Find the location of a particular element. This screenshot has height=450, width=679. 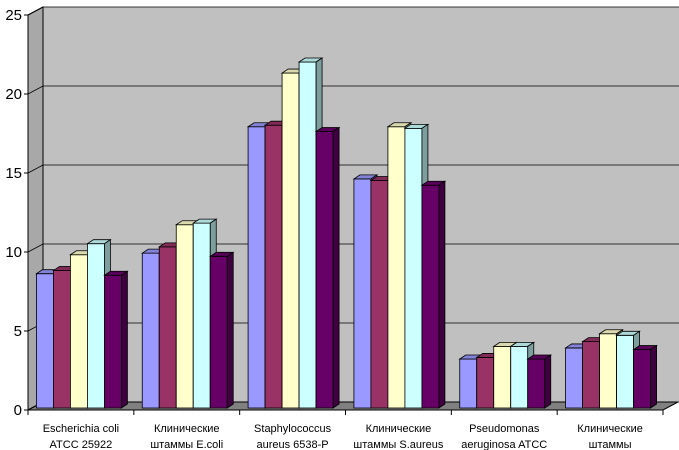

x-category-label-line: штаммы is located at coordinates (610, 444).